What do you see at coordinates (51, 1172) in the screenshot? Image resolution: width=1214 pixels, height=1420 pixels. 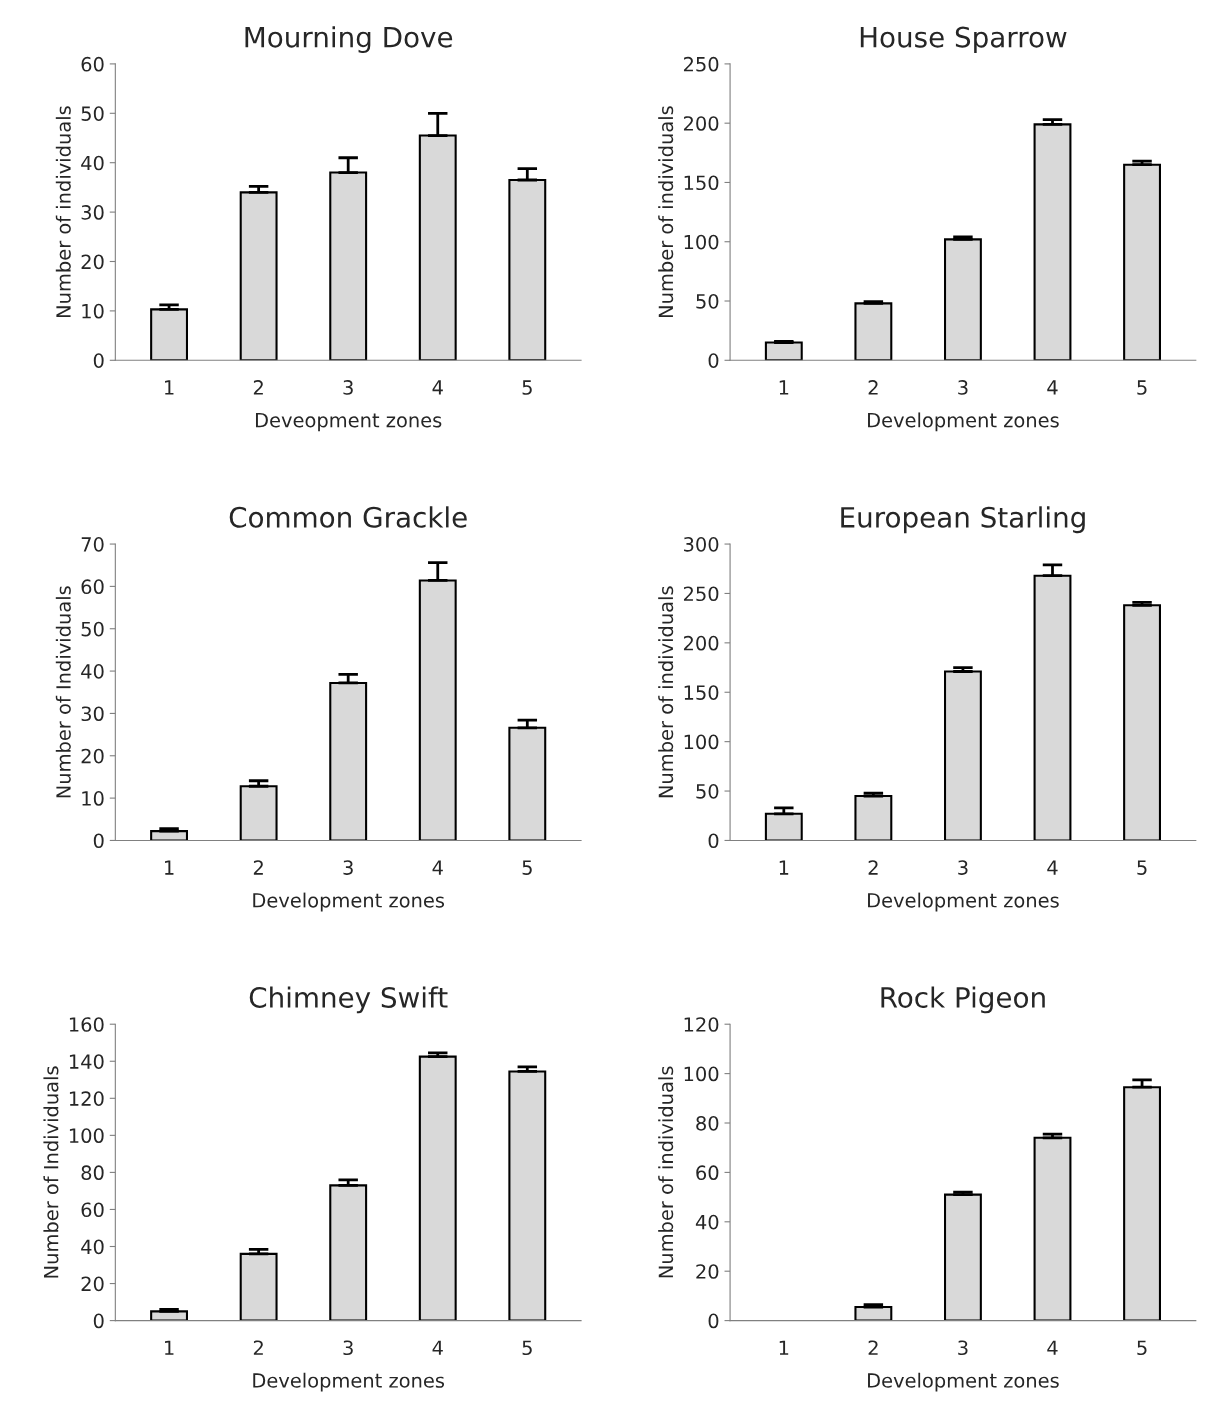 I see `y-axis-title: Number of Individuals` at bounding box center [51, 1172].